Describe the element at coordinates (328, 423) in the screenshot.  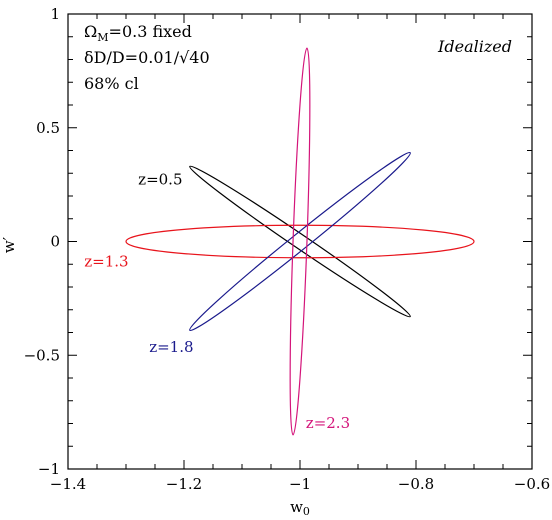
I see `series-label-z23: z=2.3` at that location.